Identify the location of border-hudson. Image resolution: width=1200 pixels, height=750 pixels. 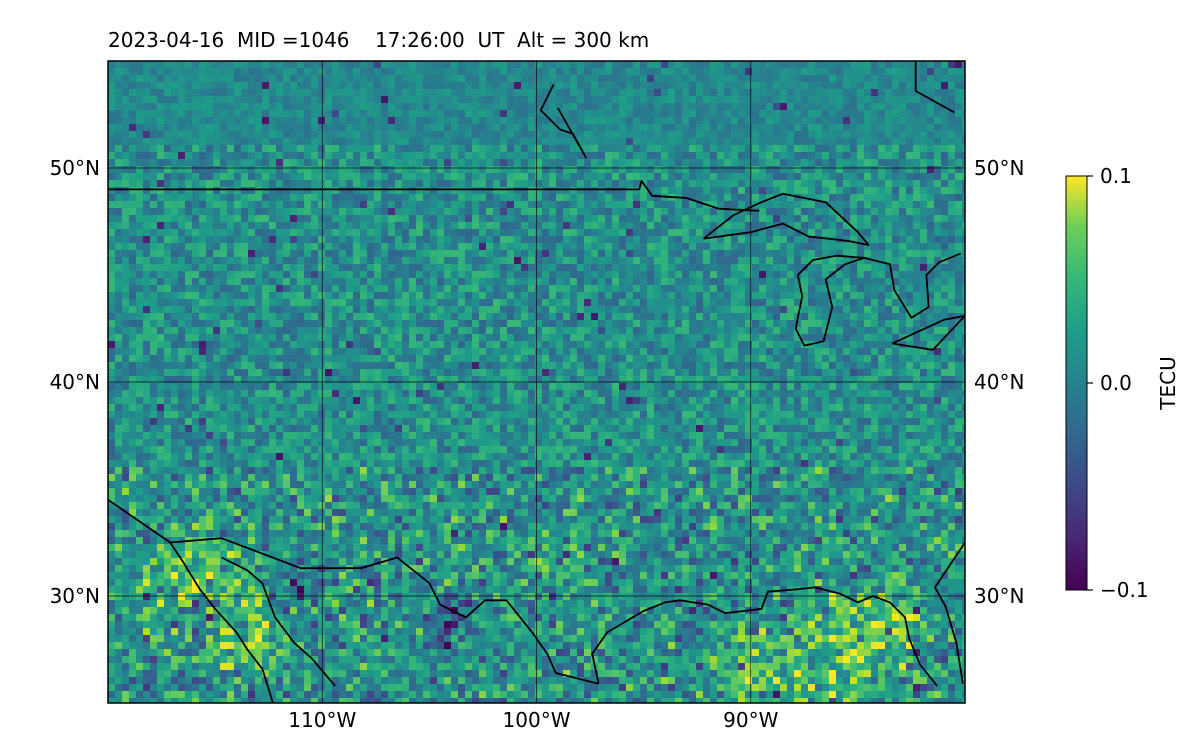
(563, 121).